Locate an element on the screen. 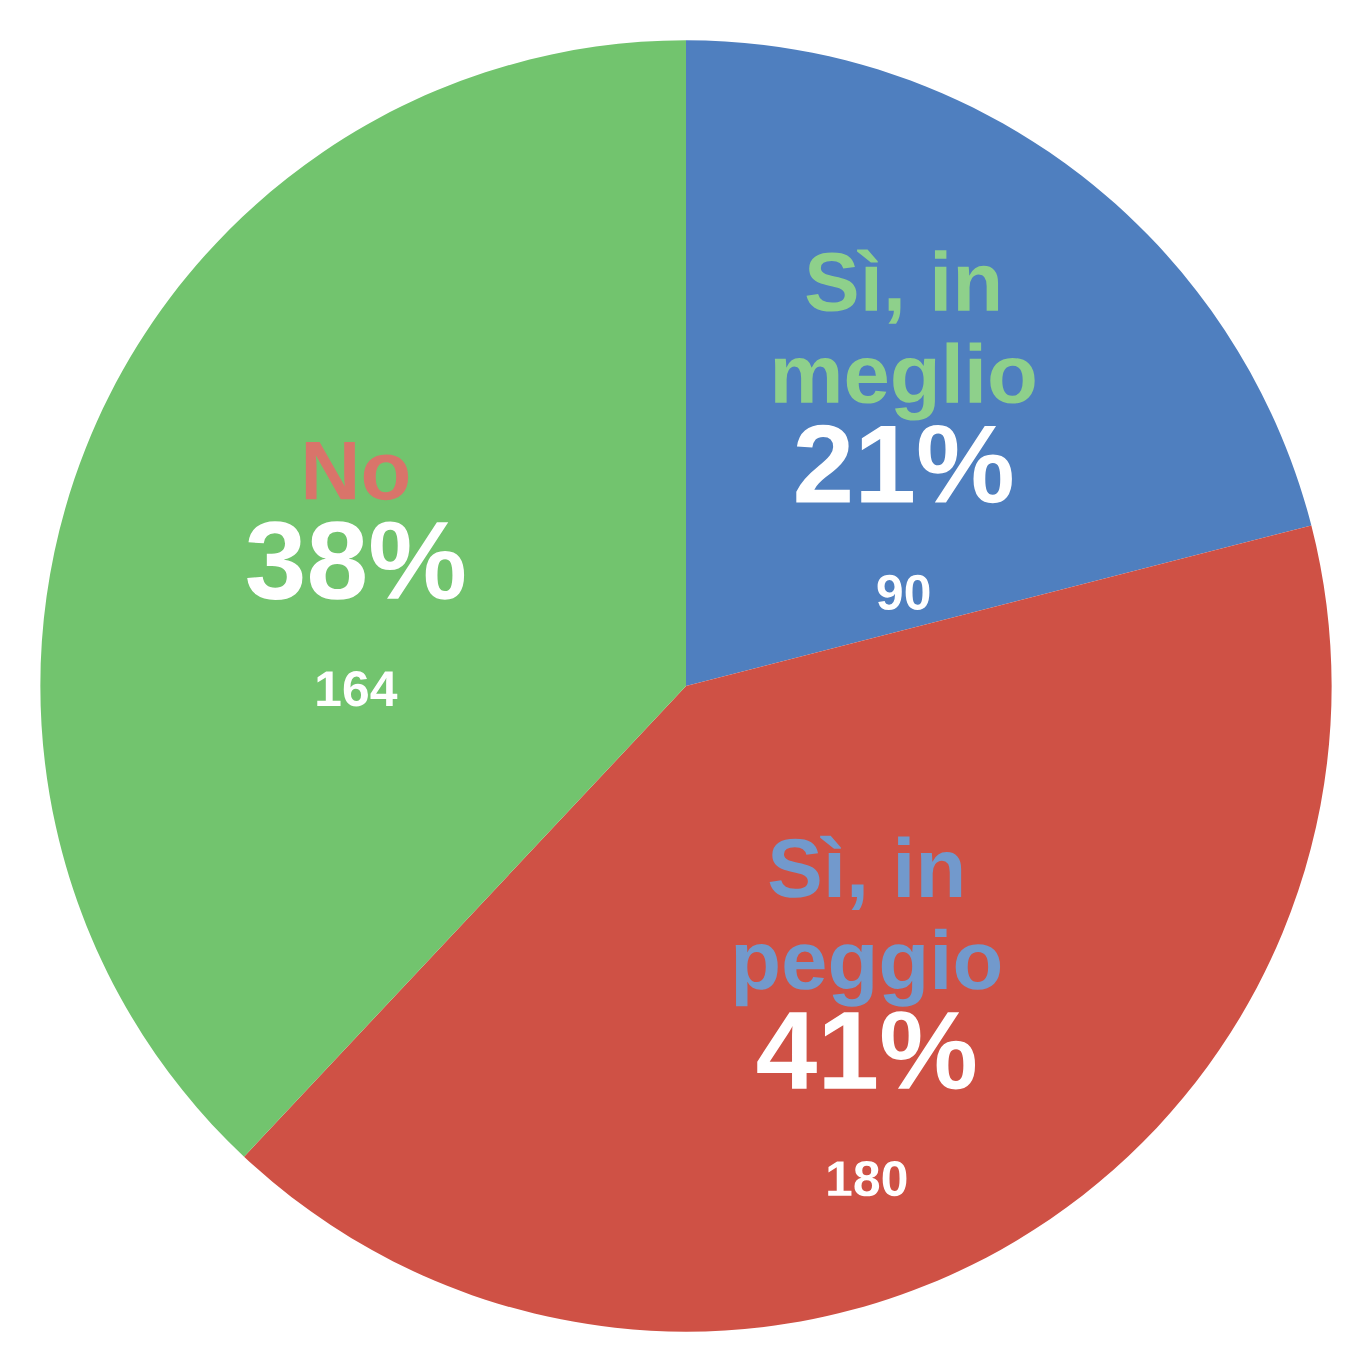 The image size is (1372, 1372). slice-label: Sì, in meglio is located at coordinates (904, 335).